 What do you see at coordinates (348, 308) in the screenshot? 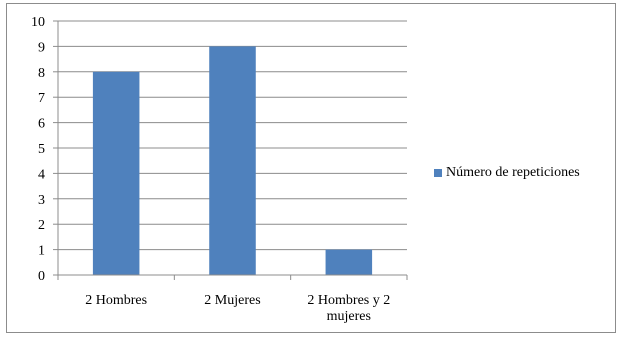
I see `x-category-label: 2 Hombres y 2 mujeres` at bounding box center [348, 308].